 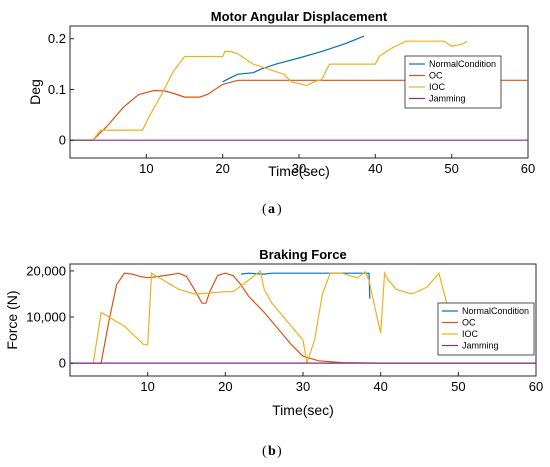 I want to click on caption-label: b, so click(x=272, y=451).